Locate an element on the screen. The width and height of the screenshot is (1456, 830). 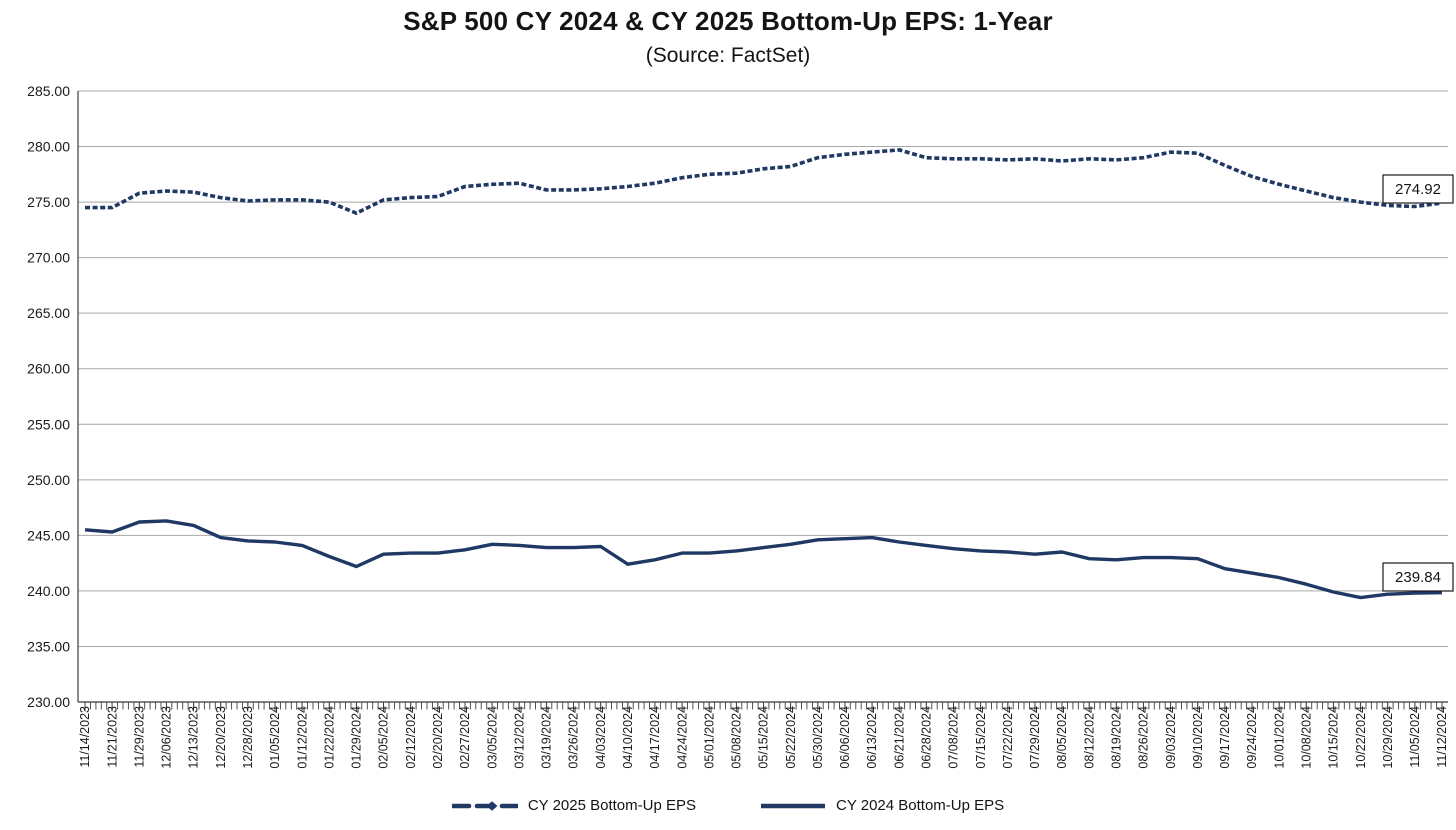
svg-text: 01/05/2024 is located at coordinates (275, 737).